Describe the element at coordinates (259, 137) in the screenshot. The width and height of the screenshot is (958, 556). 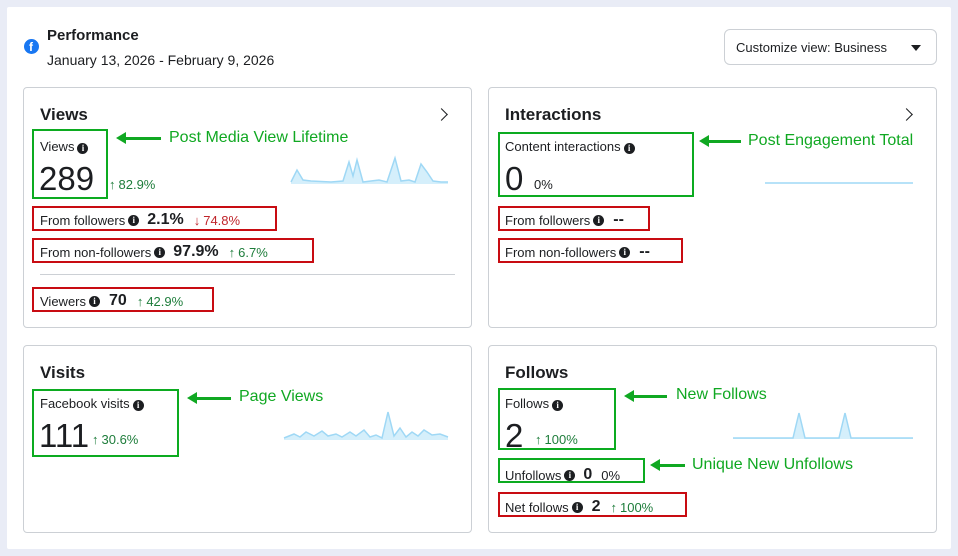
I see `annotation-label-views: Post Media View Lifetime` at that location.